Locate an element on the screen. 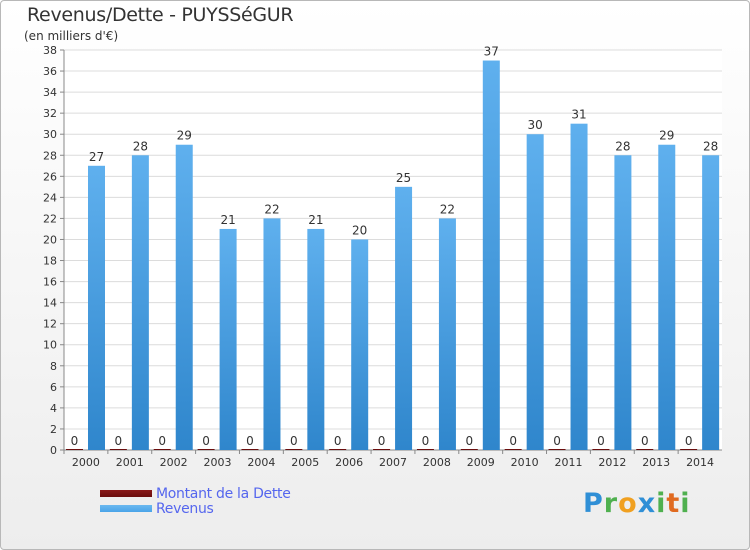 The height and width of the screenshot is (550, 750). x-tick-label: 2011 is located at coordinates (568, 462).